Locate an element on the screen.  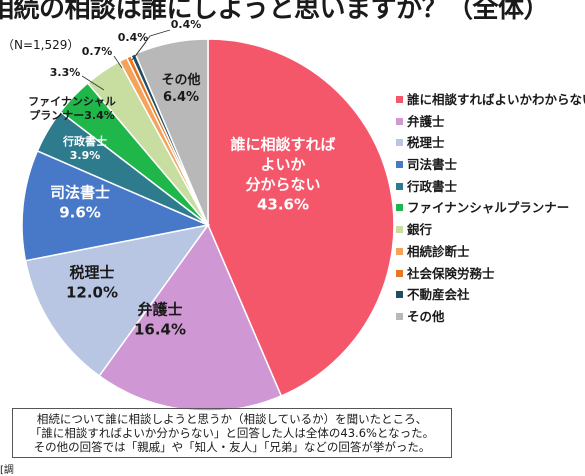
note-line: その他の回答では「親戚」や「知人・友人」「兄弟」などの回答が挙がった。 is located at coordinates (232, 447).